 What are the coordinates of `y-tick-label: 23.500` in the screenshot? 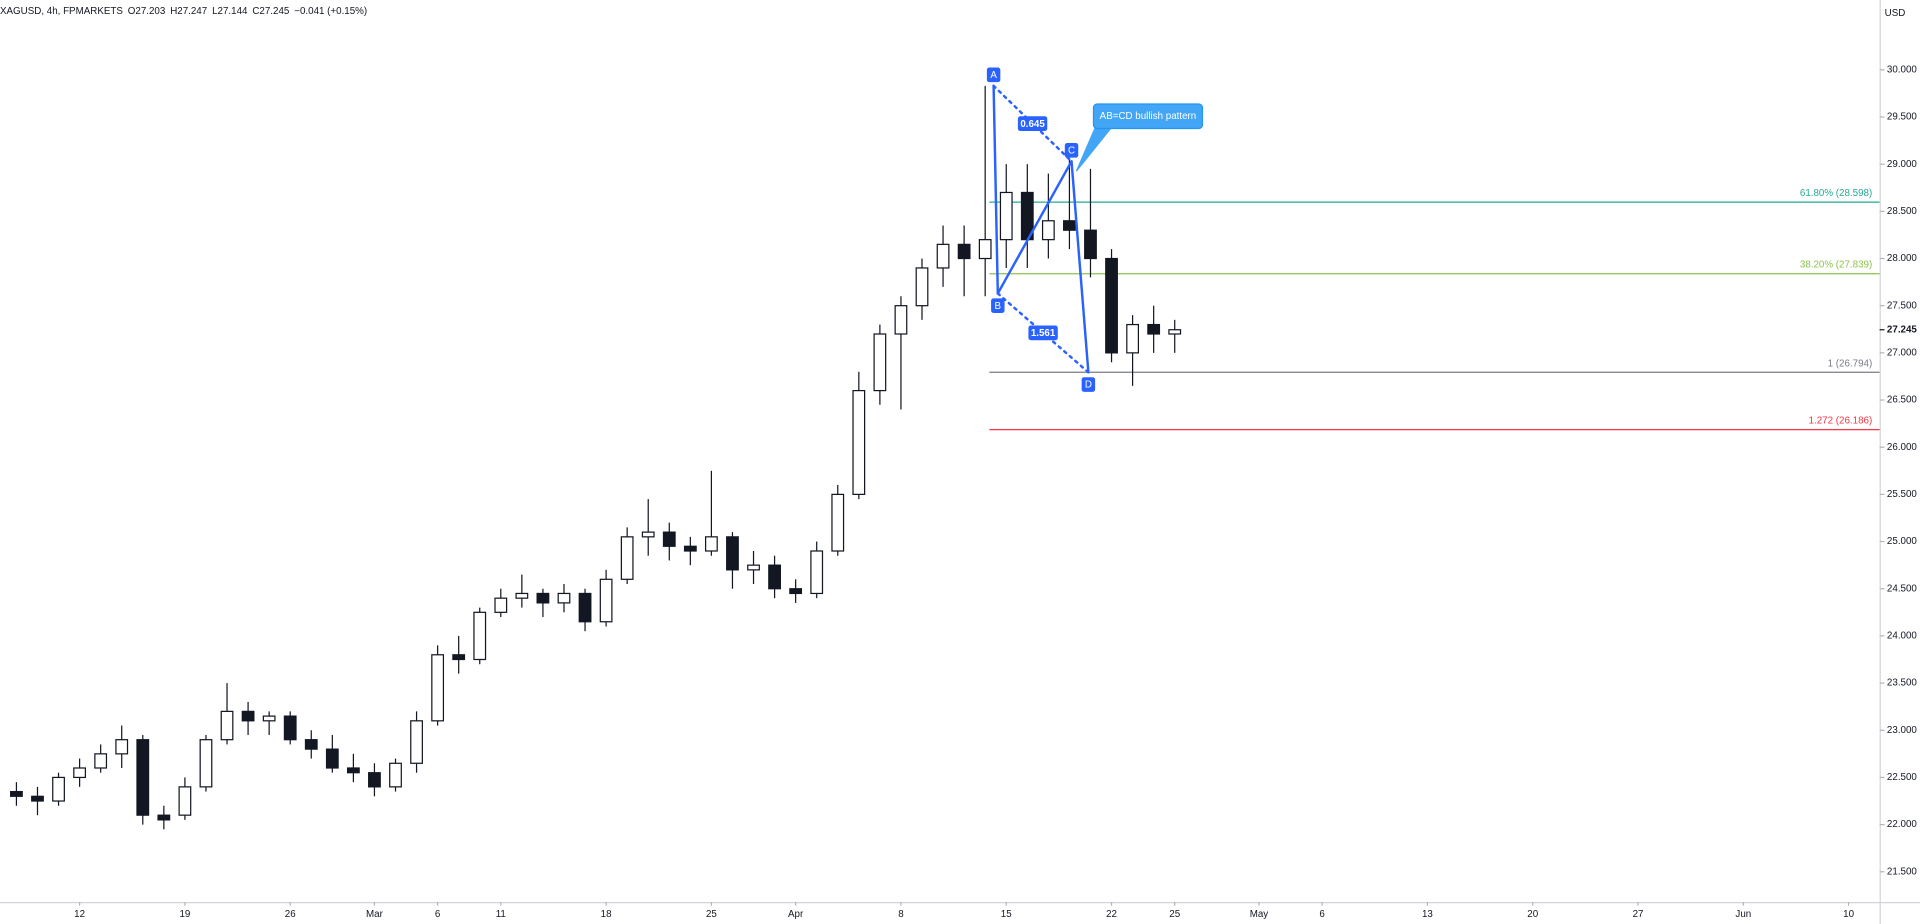 It's located at (1902, 683).